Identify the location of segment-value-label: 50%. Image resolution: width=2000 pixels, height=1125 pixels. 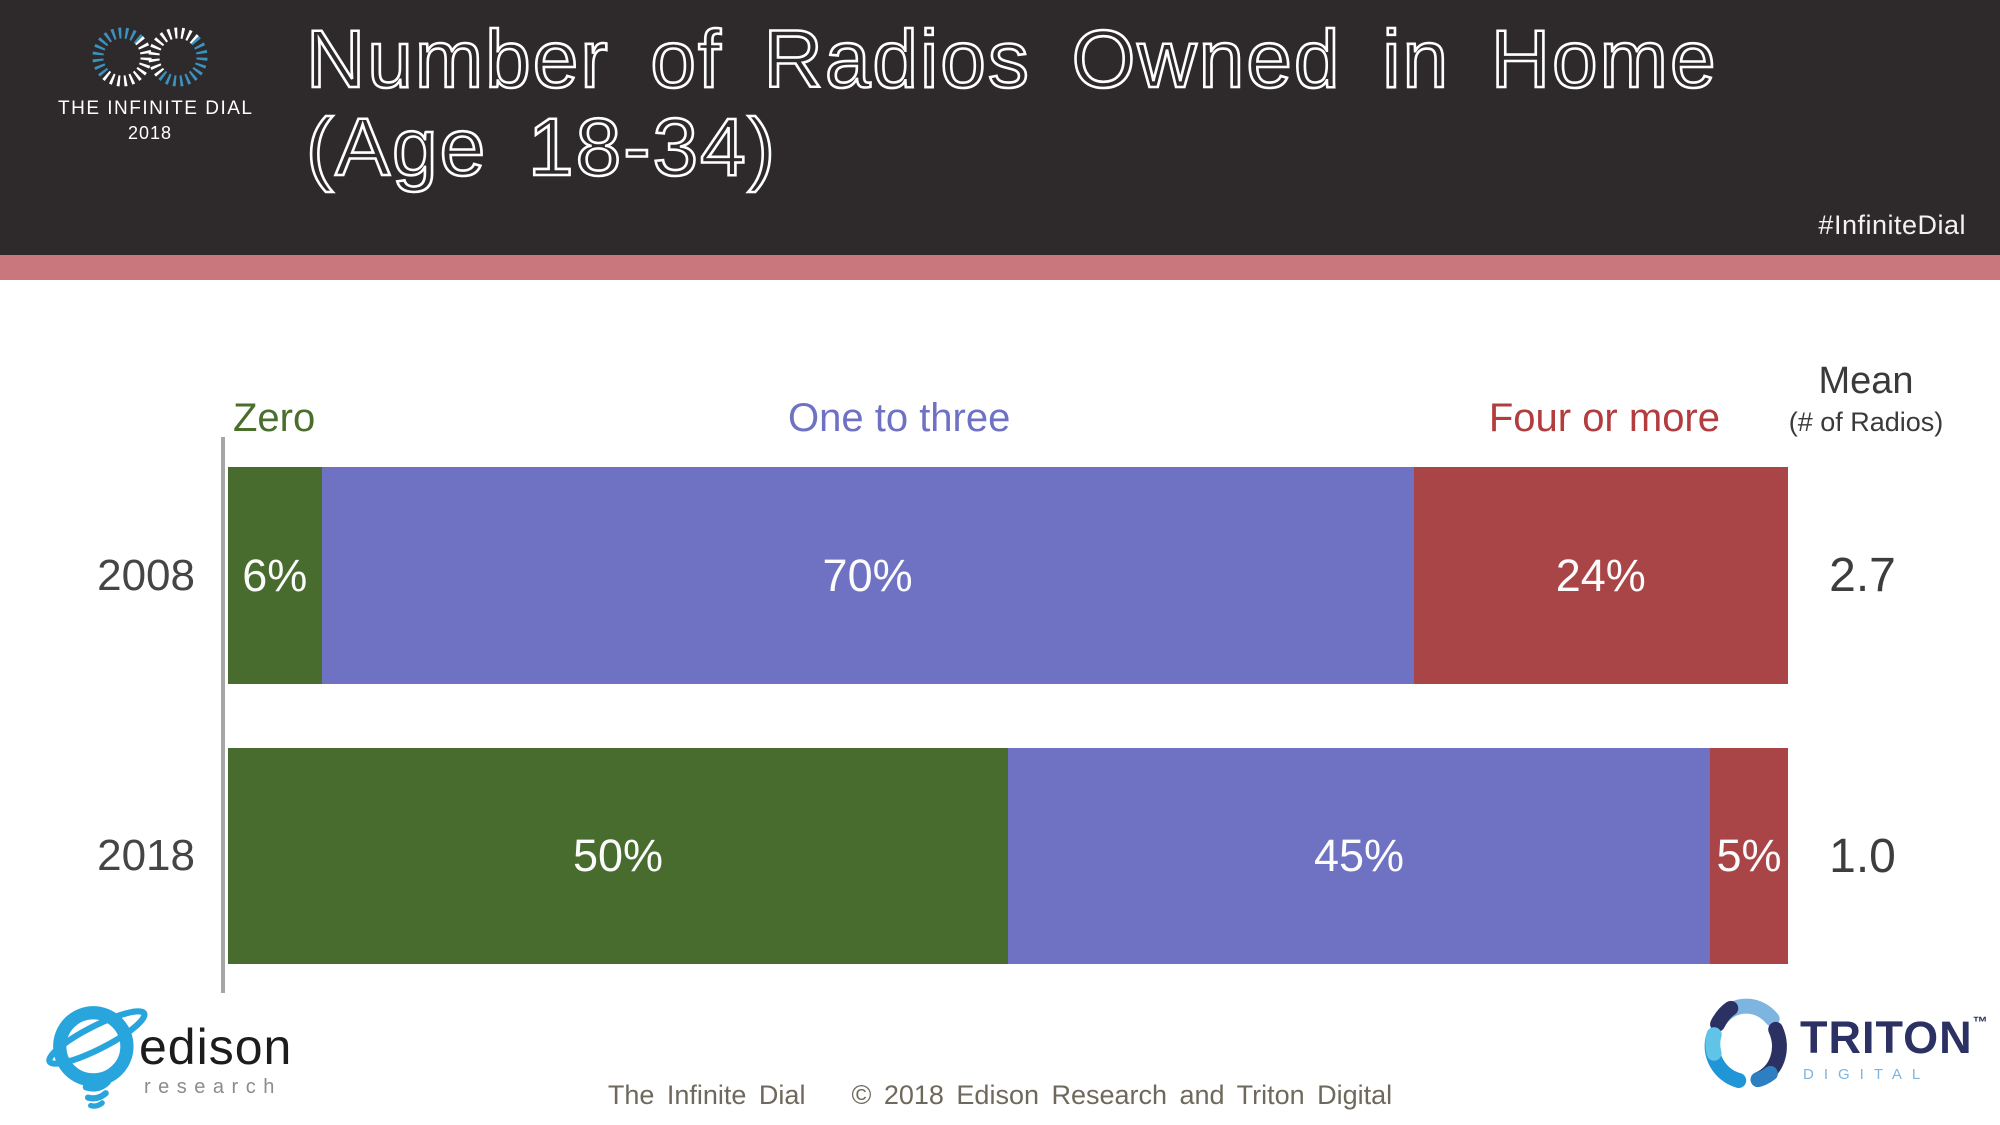
(618, 855).